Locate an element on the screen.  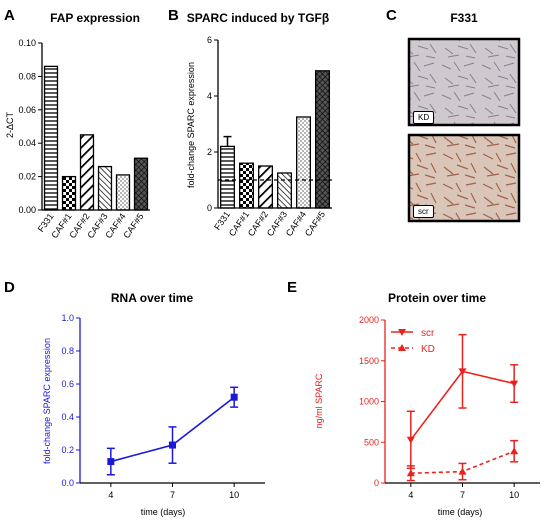
y-tick-label: 0.0 is located at coordinates (67, 483).